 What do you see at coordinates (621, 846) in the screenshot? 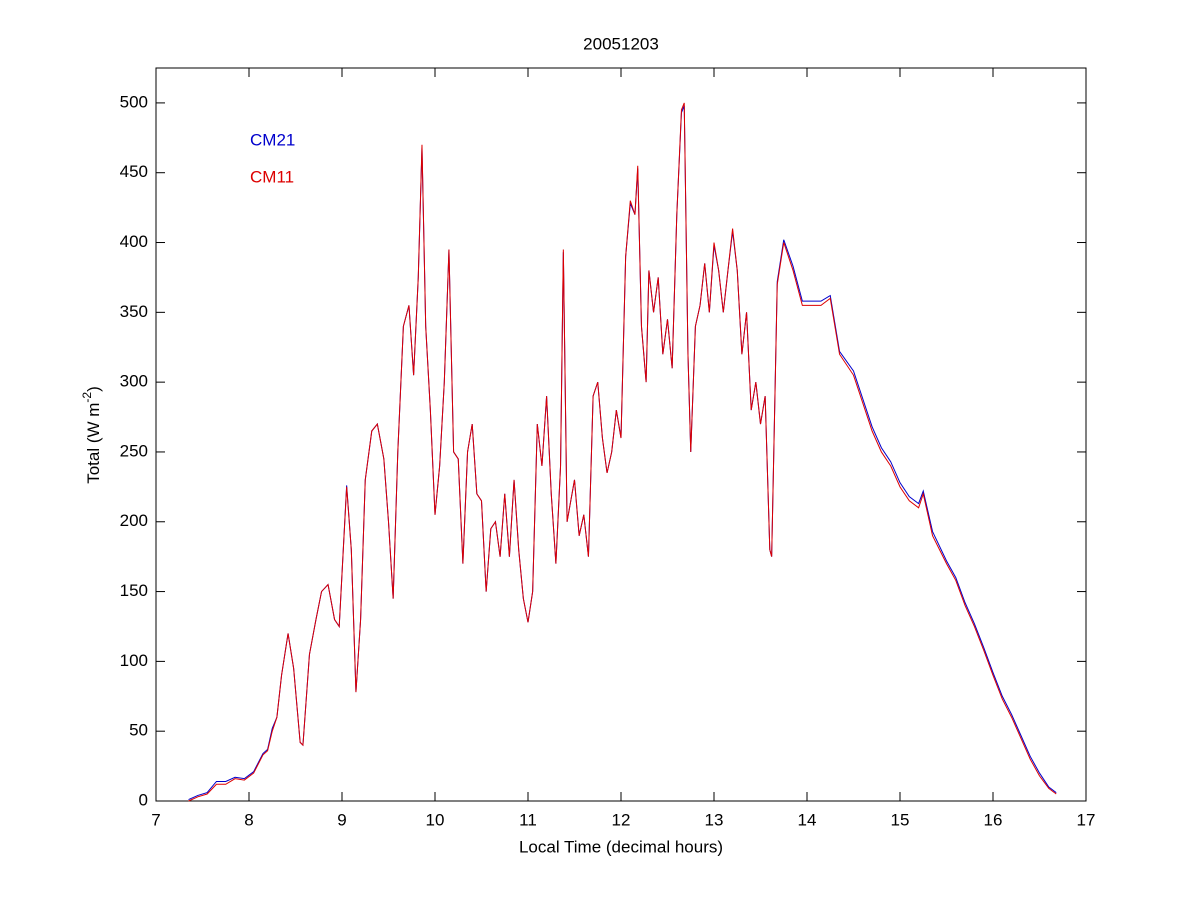
I see `x-axis-label: Local Time (decimal hours)` at bounding box center [621, 846].